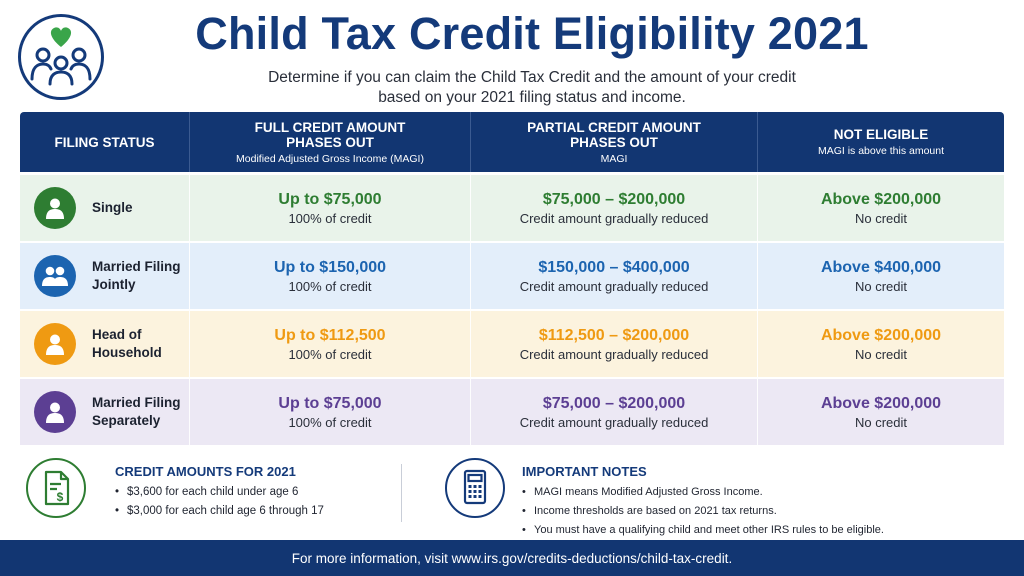  I want to click on column-header-partial-credit: PARTIAL CREDIT AMOUNT PHASES OUT MAGI, so click(614, 142).